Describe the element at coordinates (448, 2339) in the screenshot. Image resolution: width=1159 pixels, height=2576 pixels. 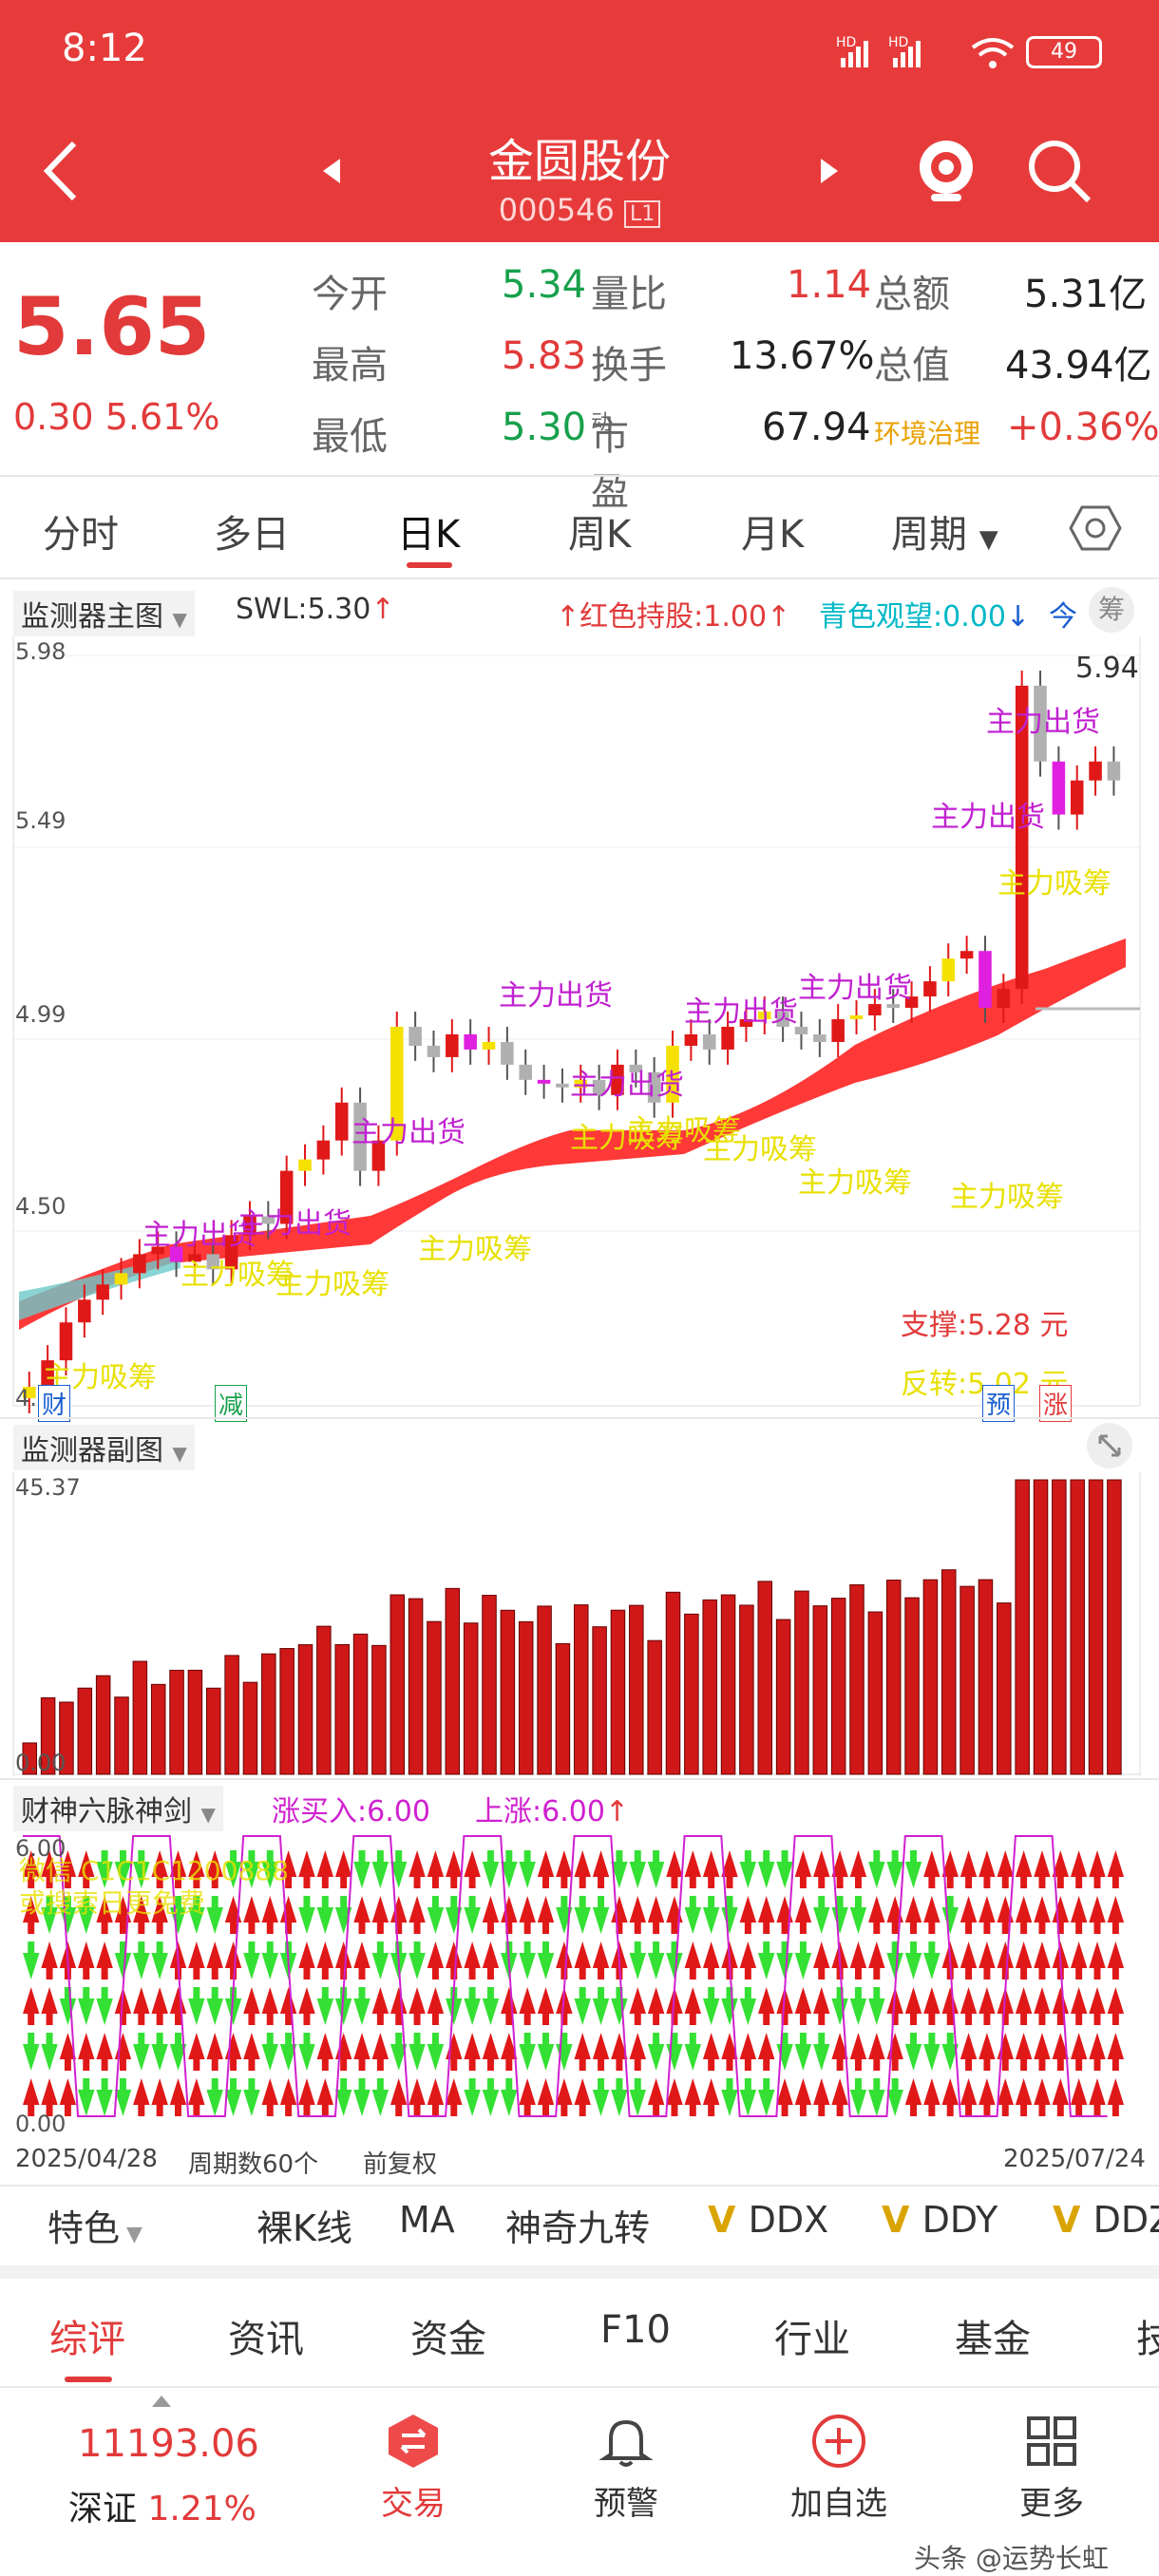
I see `tab-funds: 资金` at that location.